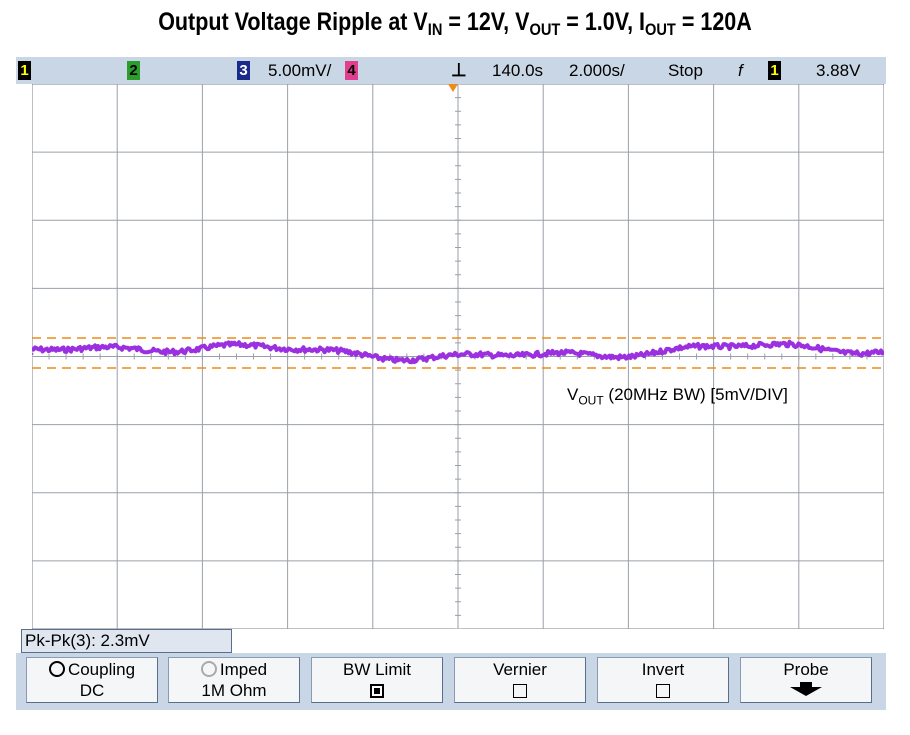 This screenshot has width=910, height=735. What do you see at coordinates (740, 70) in the screenshot?
I see `trigger-slope-icon: f` at bounding box center [740, 70].